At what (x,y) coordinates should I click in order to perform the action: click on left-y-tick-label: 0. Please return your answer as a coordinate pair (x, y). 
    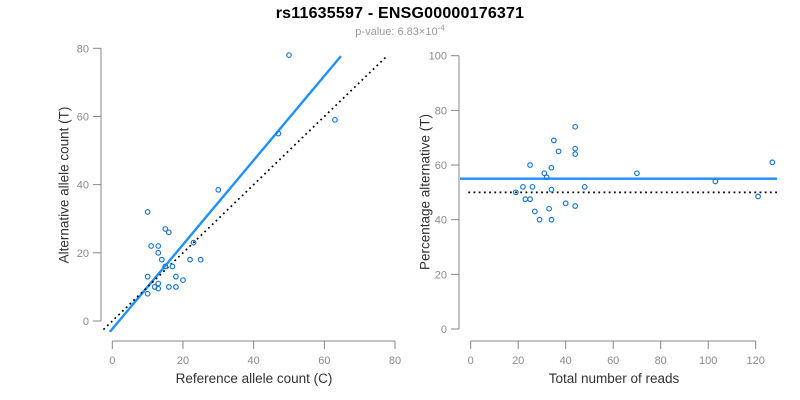
    Looking at the image, I should click on (86, 322).